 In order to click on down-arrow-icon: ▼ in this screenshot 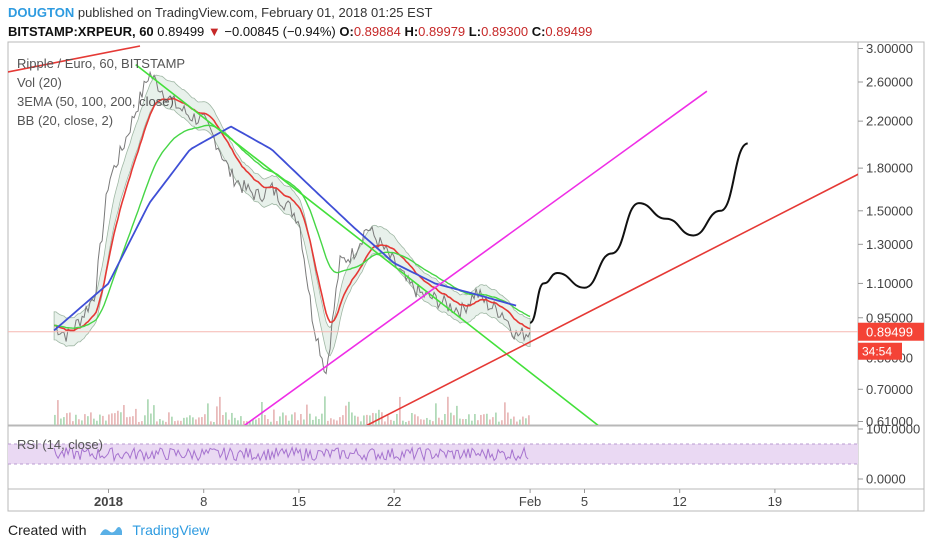, I will do `click(214, 31)`.